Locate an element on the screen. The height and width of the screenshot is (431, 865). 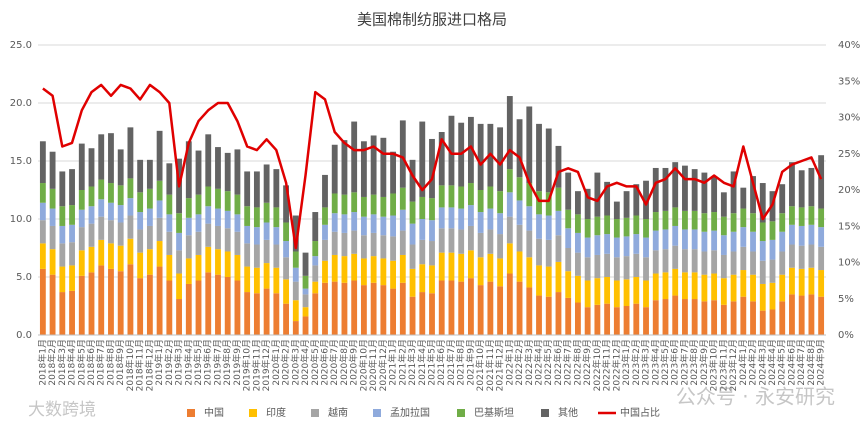
x-tick-label: 2020年10月 is located at coordinates (363, 365).